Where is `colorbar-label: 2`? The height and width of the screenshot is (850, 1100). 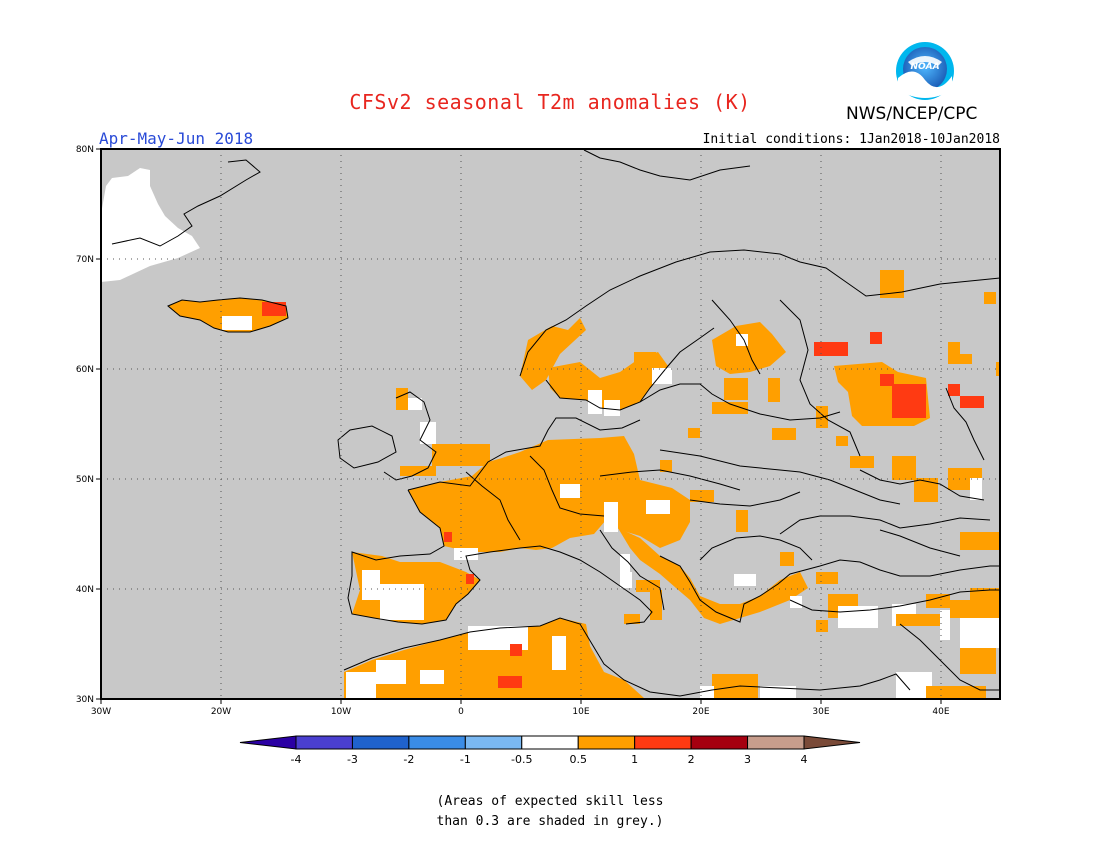
colorbar-label: 2 is located at coordinates (691, 759).